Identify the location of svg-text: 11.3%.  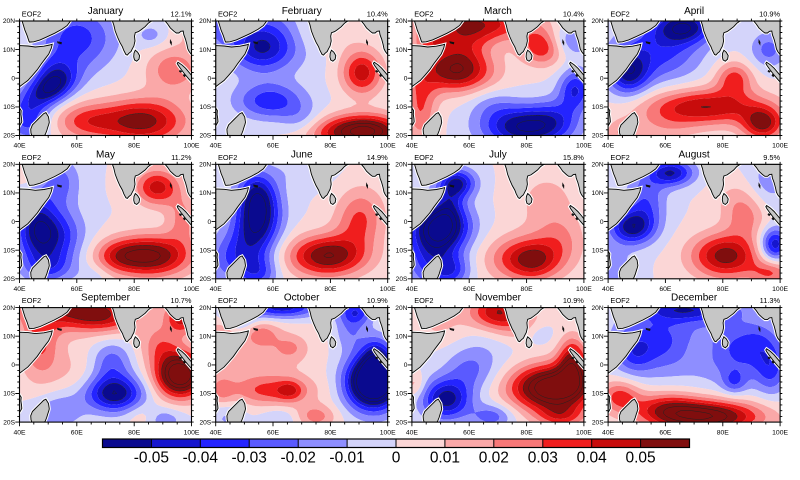
(770, 300).